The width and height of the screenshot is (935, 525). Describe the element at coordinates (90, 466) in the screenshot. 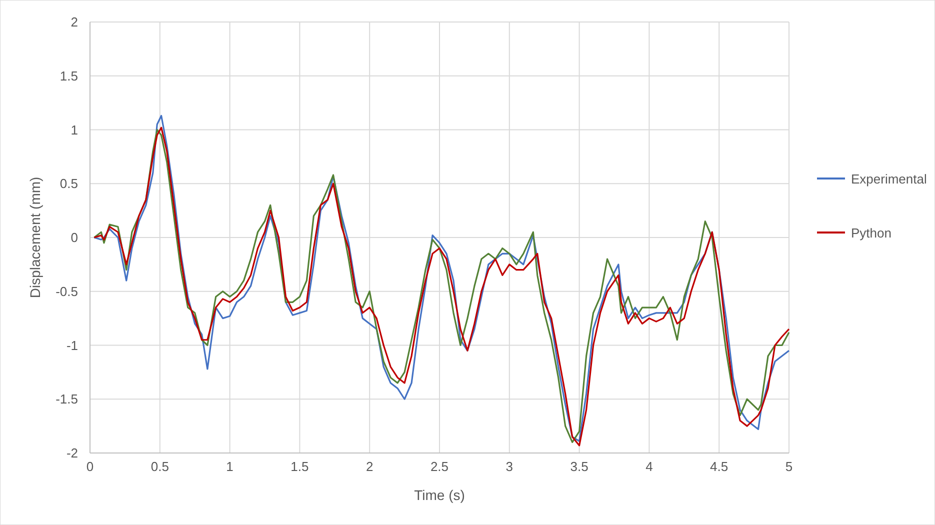

I see `x-tick-label: 0` at that location.